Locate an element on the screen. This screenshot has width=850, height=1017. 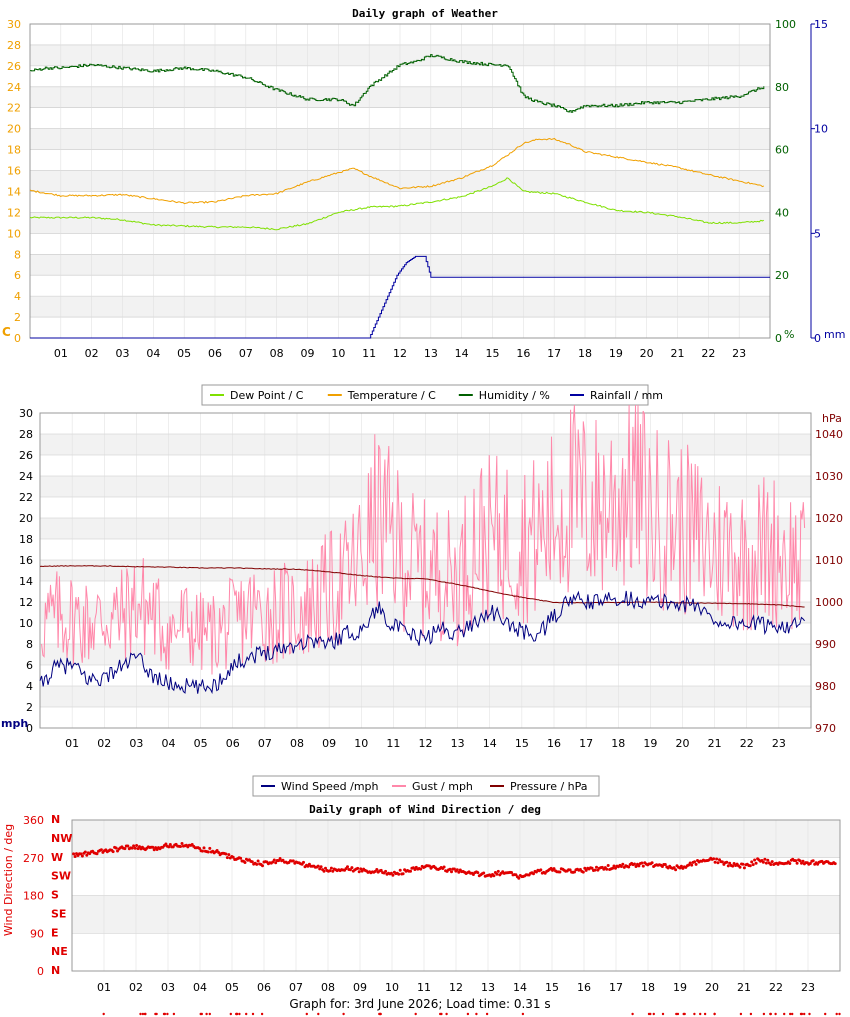
wind-x-tick: 01 is located at coordinates (72, 743).